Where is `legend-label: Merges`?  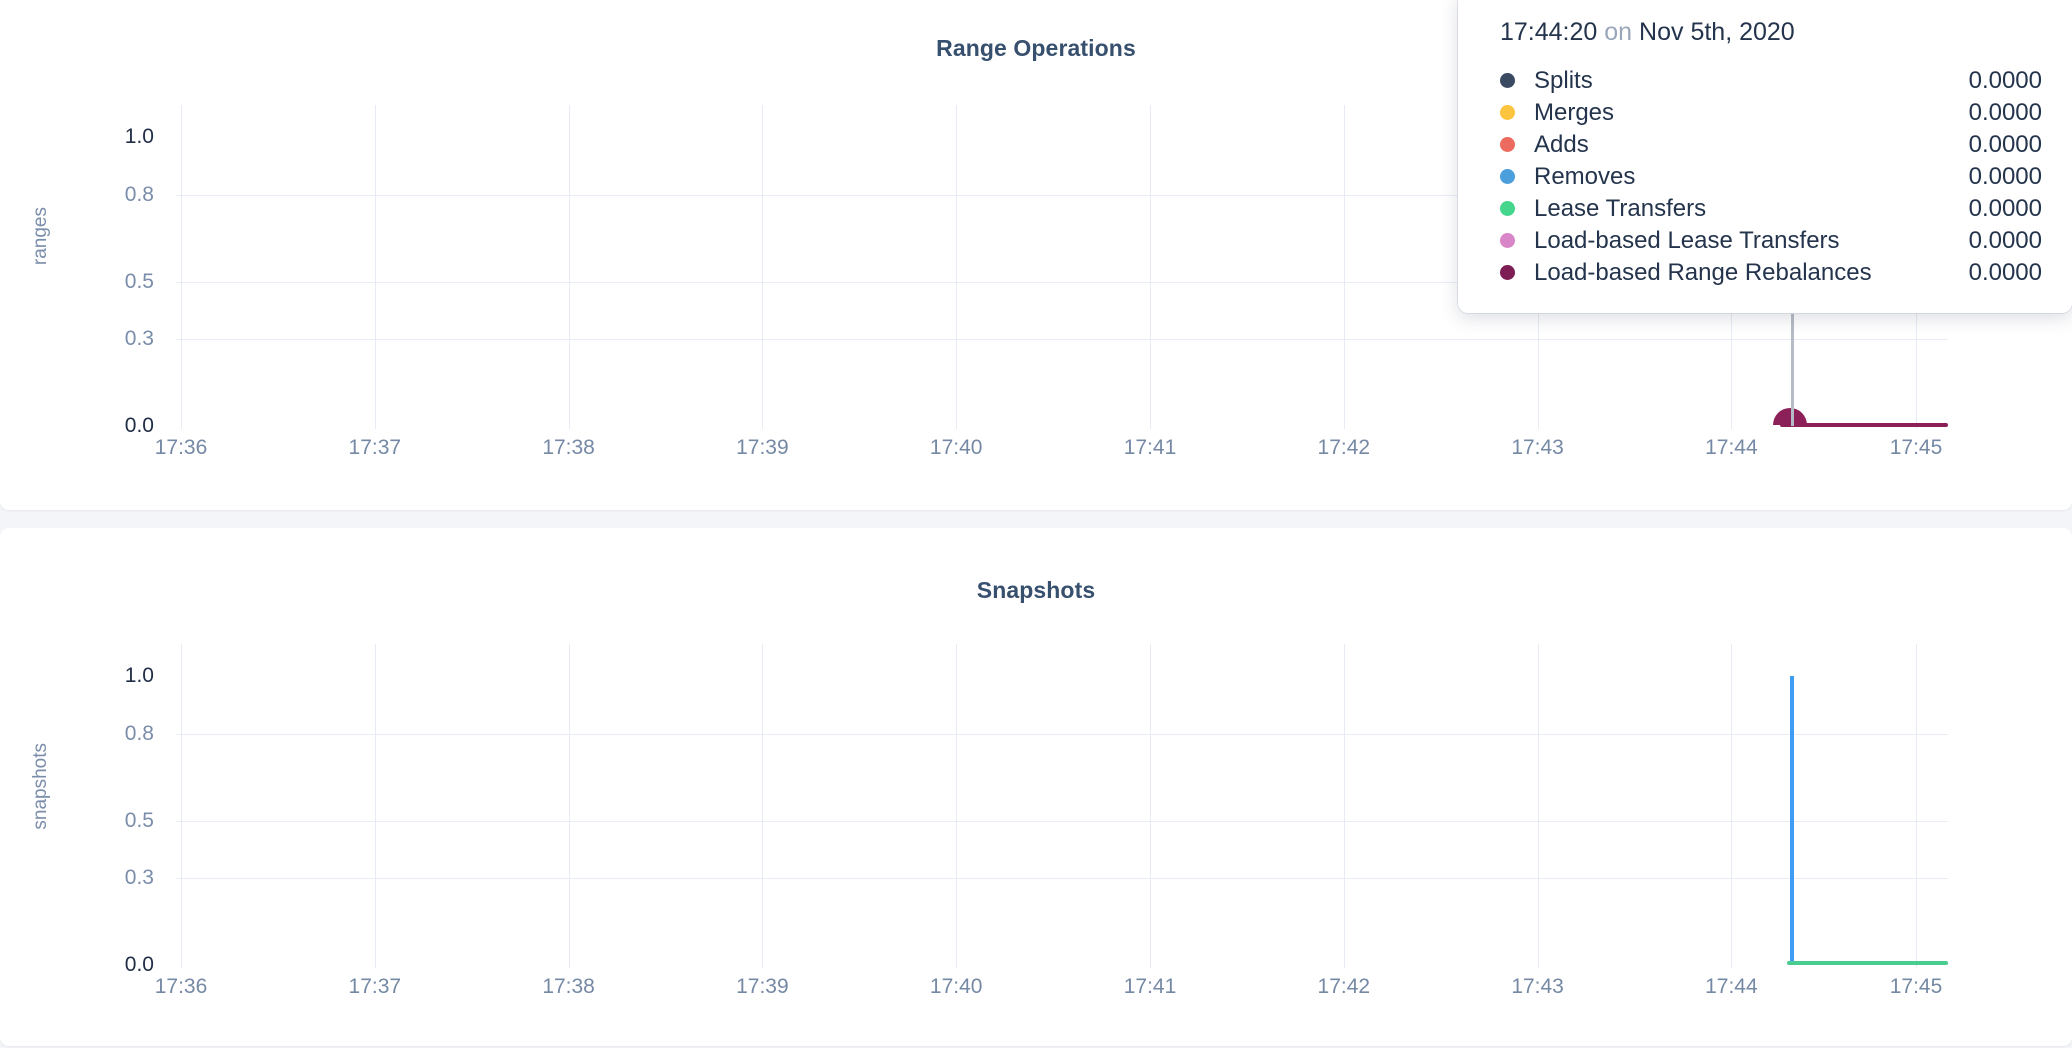
legend-label: Merges is located at coordinates (1574, 112).